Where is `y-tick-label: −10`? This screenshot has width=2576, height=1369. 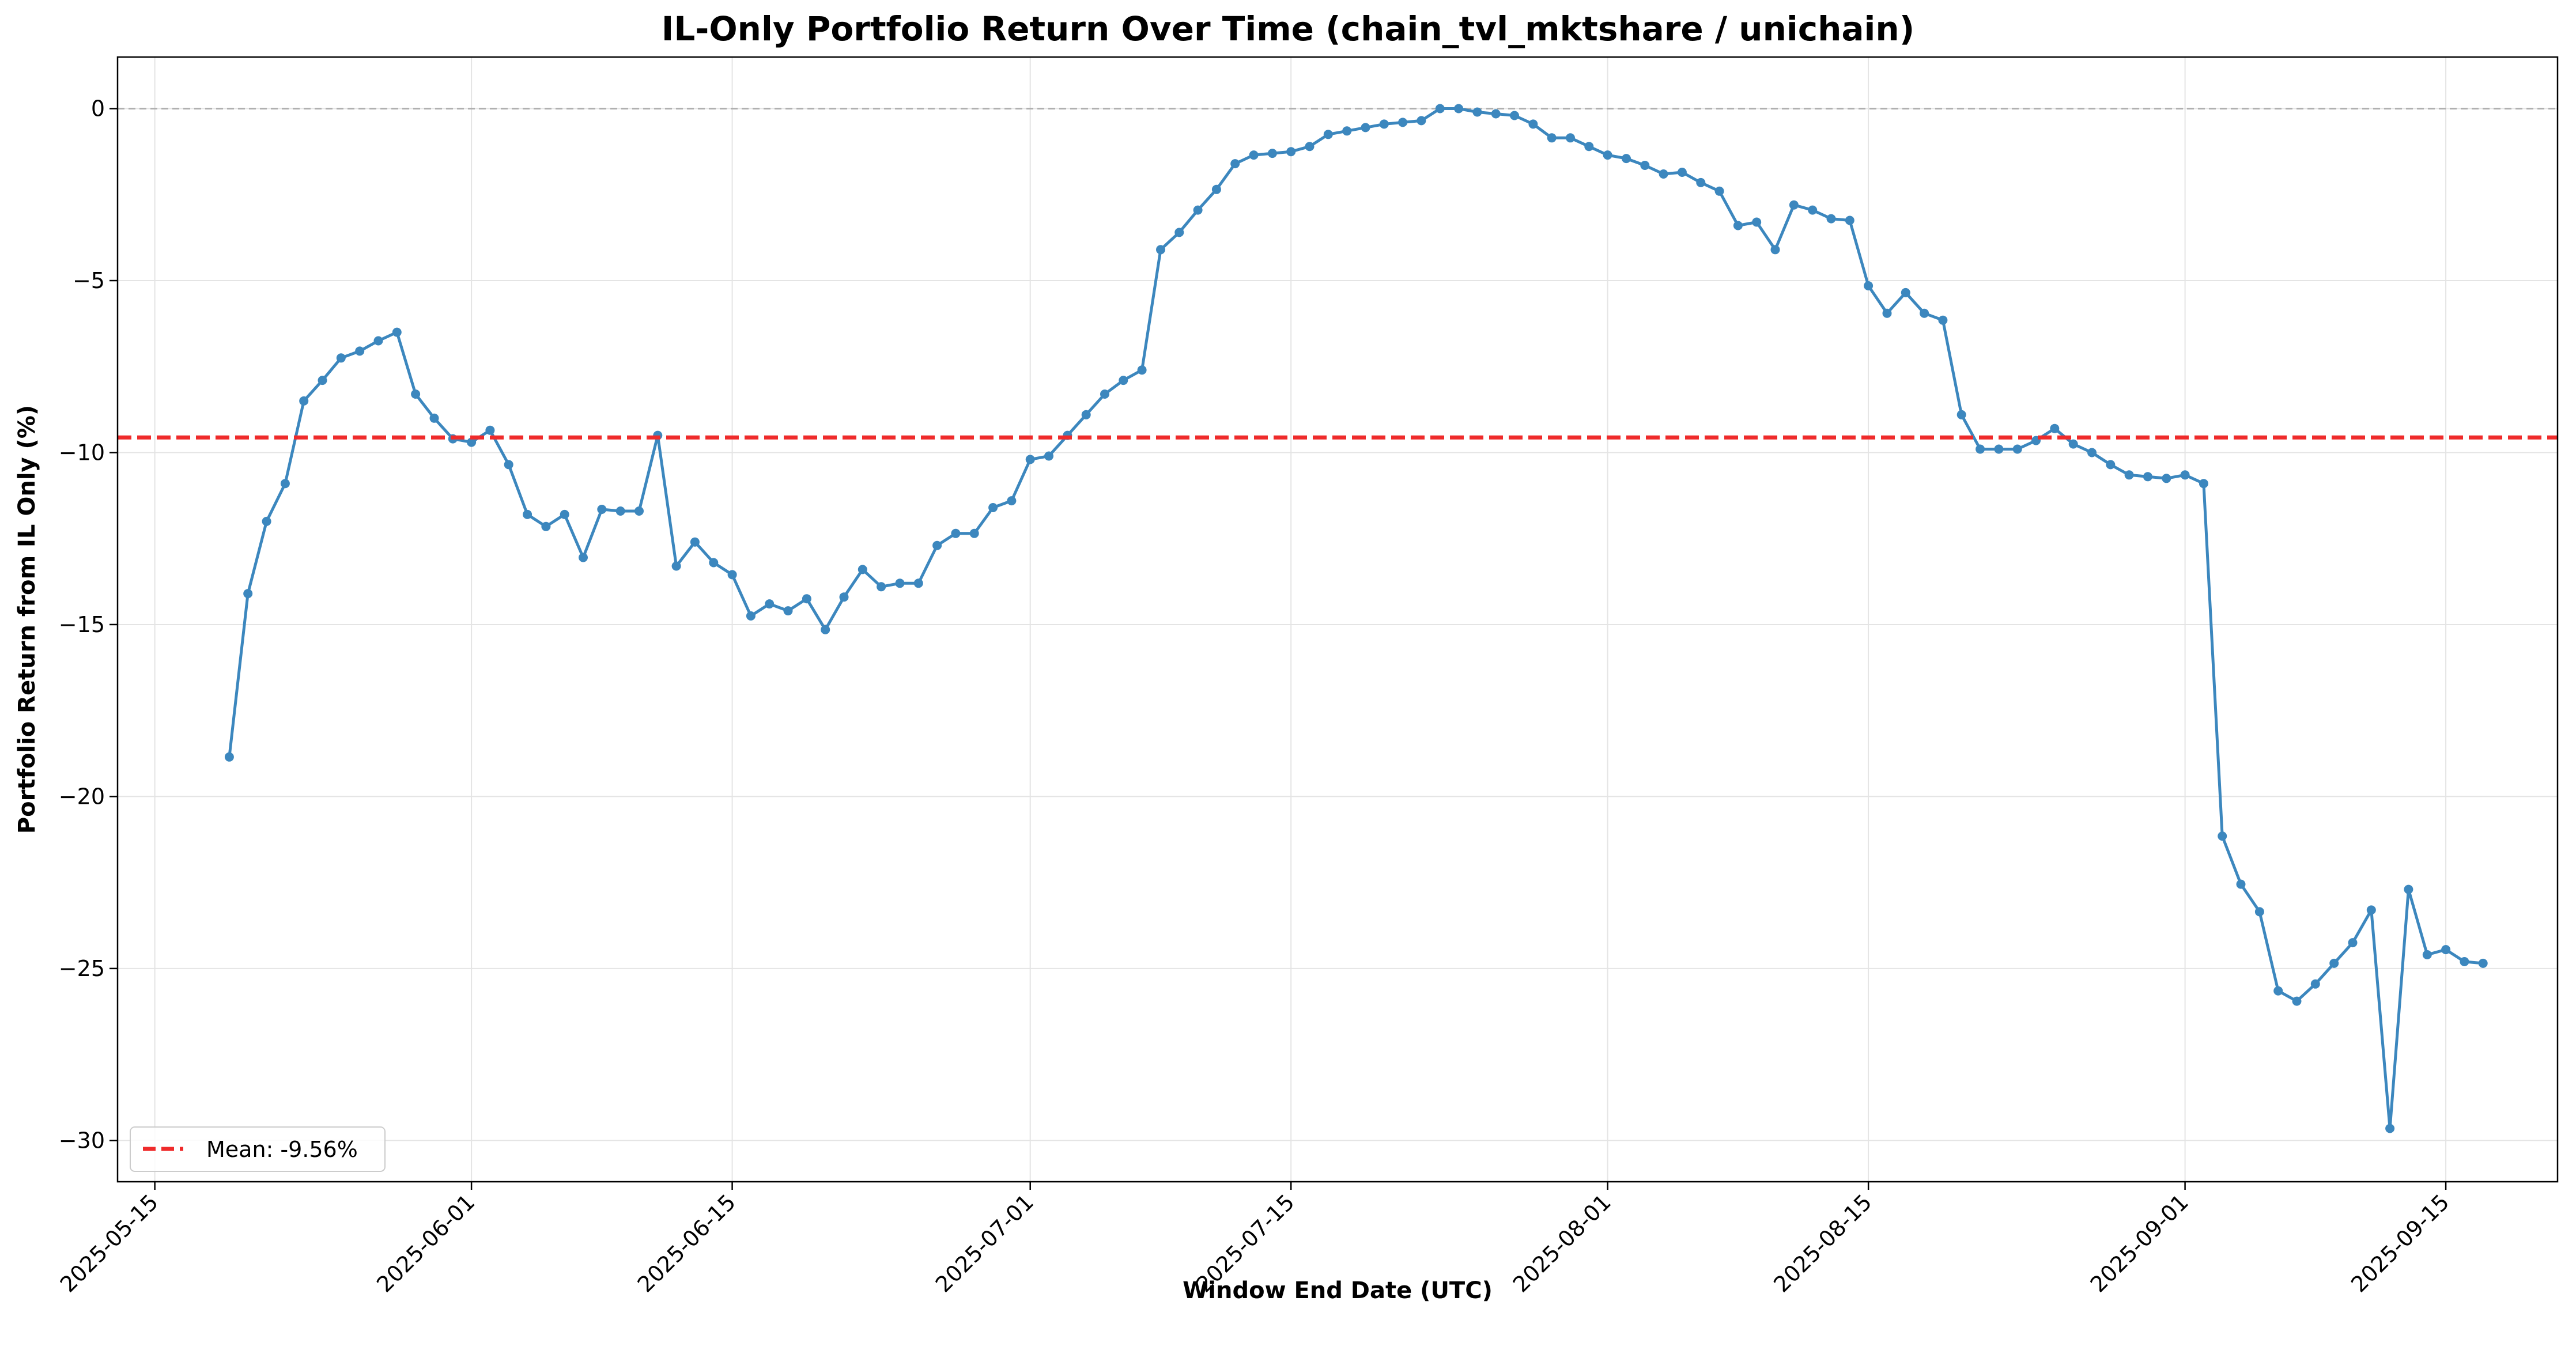 y-tick-label: −10 is located at coordinates (82, 452).